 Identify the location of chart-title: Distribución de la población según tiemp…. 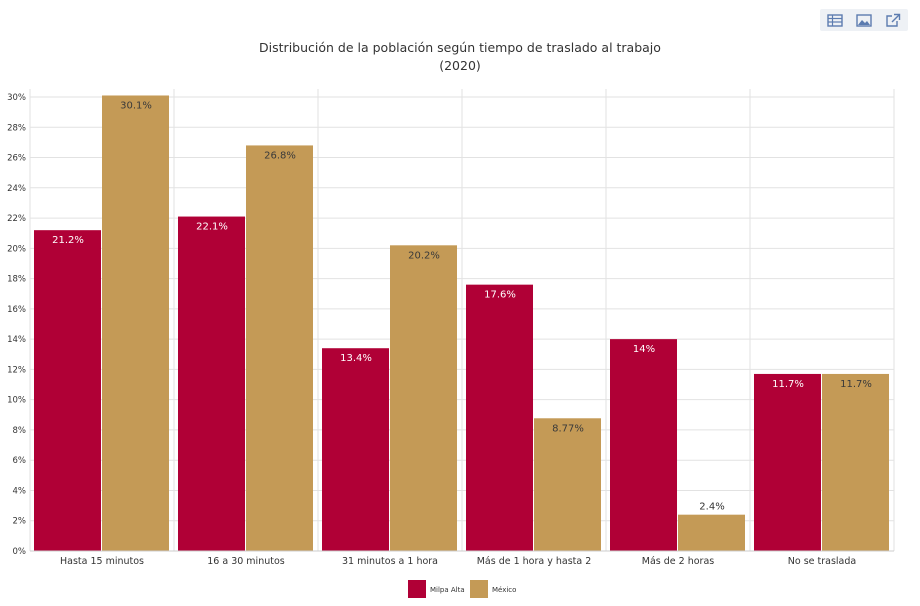
(460, 47).